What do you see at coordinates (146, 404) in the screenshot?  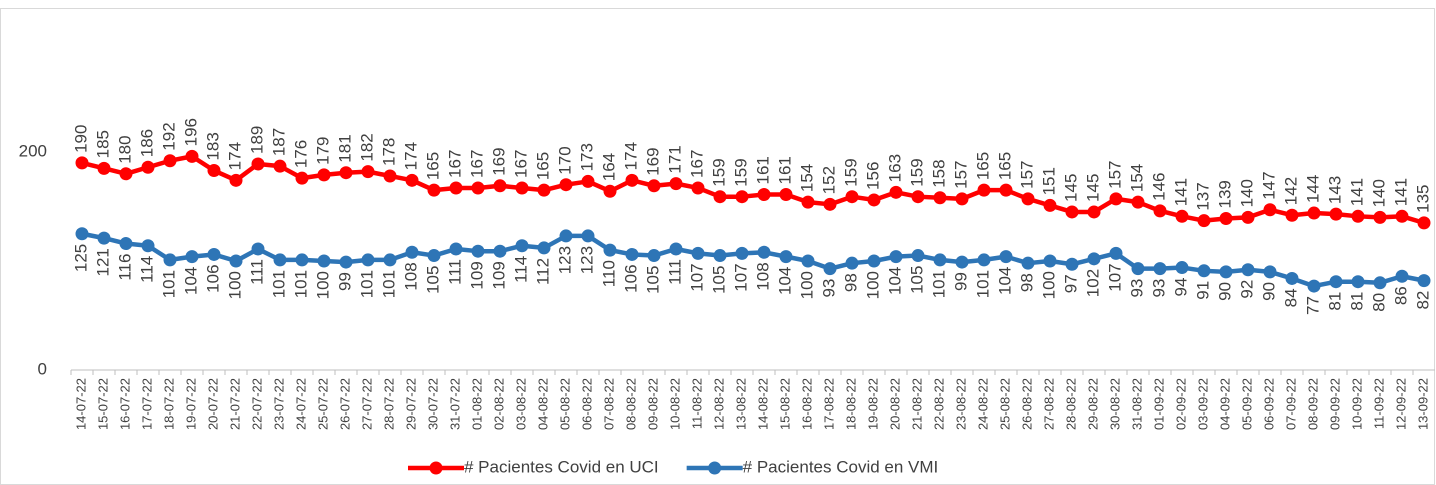 I see `x-tick-label: 17-07-22` at bounding box center [146, 404].